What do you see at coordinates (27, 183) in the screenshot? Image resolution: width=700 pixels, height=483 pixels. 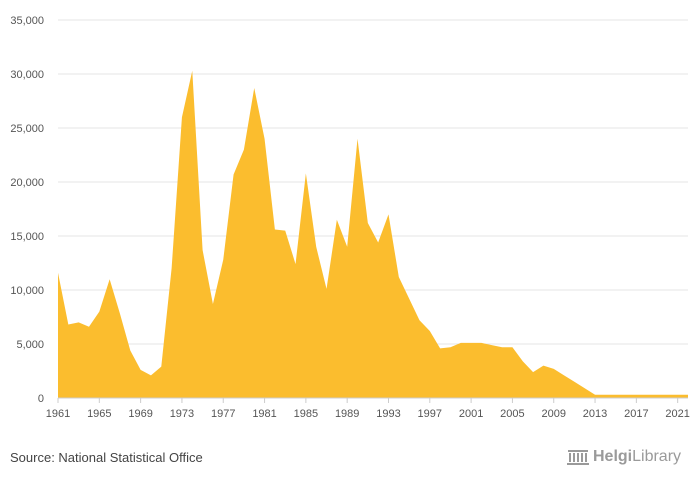 I see `y-tick-label: 20,000` at bounding box center [27, 183].